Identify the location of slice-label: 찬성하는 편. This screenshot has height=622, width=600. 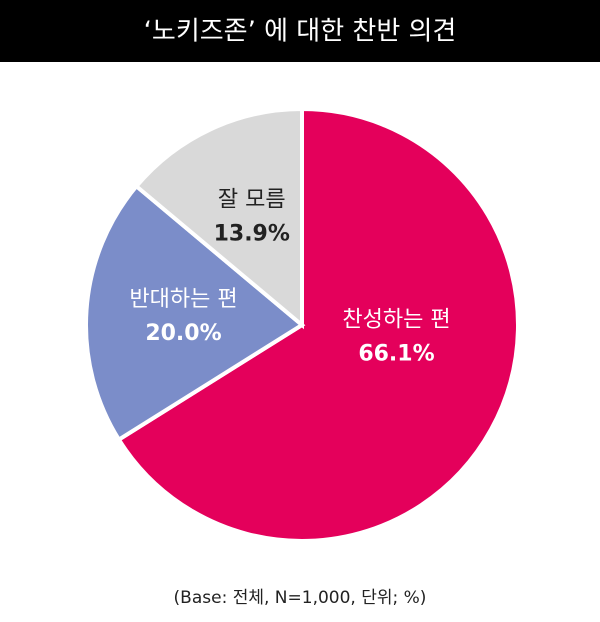
(396, 319).